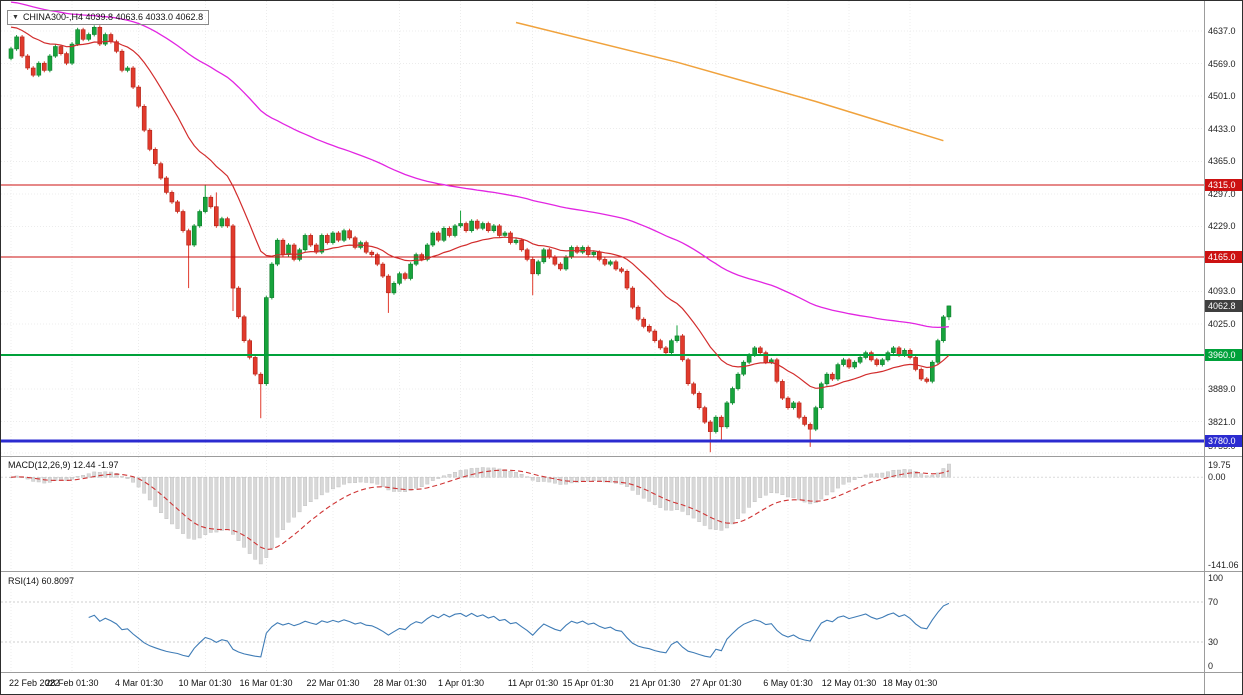 The height and width of the screenshot is (695, 1243). Describe the element at coordinates (1222, 31) in the screenshot. I see `price-tick-label: 4637.0` at that location.